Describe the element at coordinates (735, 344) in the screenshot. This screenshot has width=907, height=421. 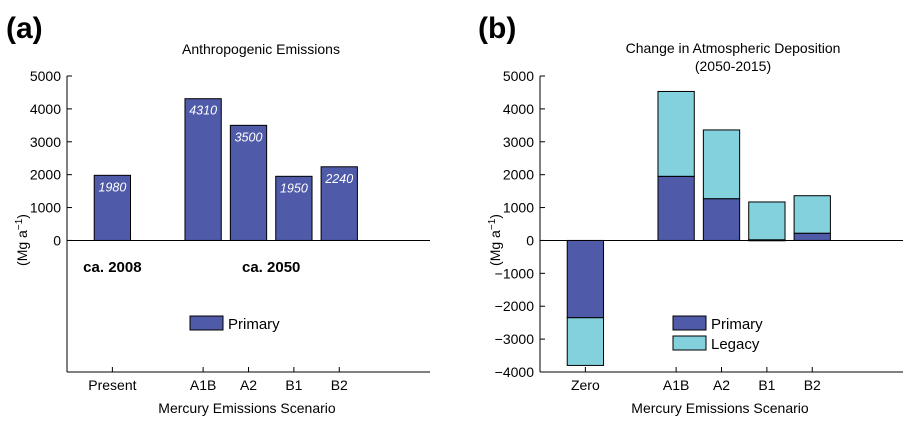
I see `legend-label-legacy-b: Legacy` at that location.